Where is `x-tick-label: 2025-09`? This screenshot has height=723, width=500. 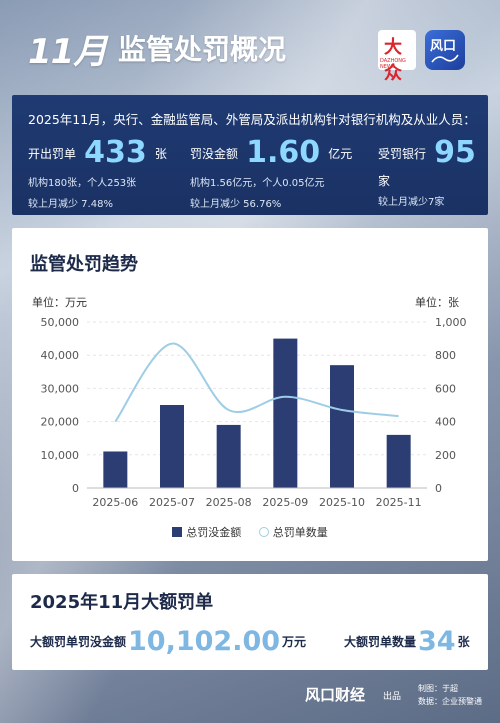
x-tick-label: 2025-09 is located at coordinates (285, 502).